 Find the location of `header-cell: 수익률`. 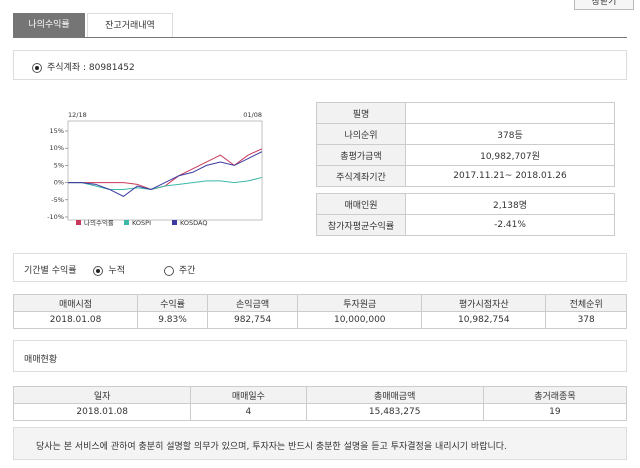

header-cell: 수익률 is located at coordinates (172, 303).